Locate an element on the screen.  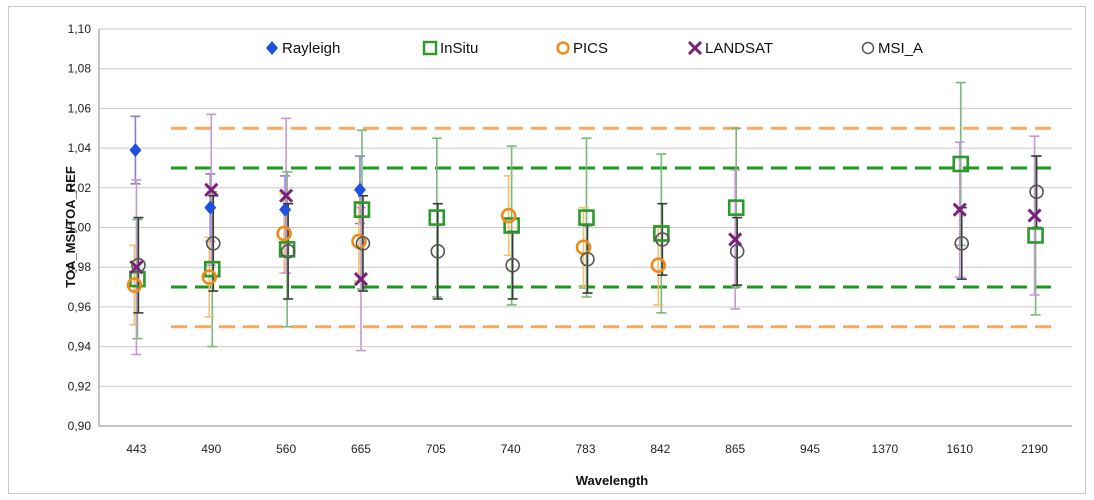
x-tick-label: 443 is located at coordinates (136, 449).